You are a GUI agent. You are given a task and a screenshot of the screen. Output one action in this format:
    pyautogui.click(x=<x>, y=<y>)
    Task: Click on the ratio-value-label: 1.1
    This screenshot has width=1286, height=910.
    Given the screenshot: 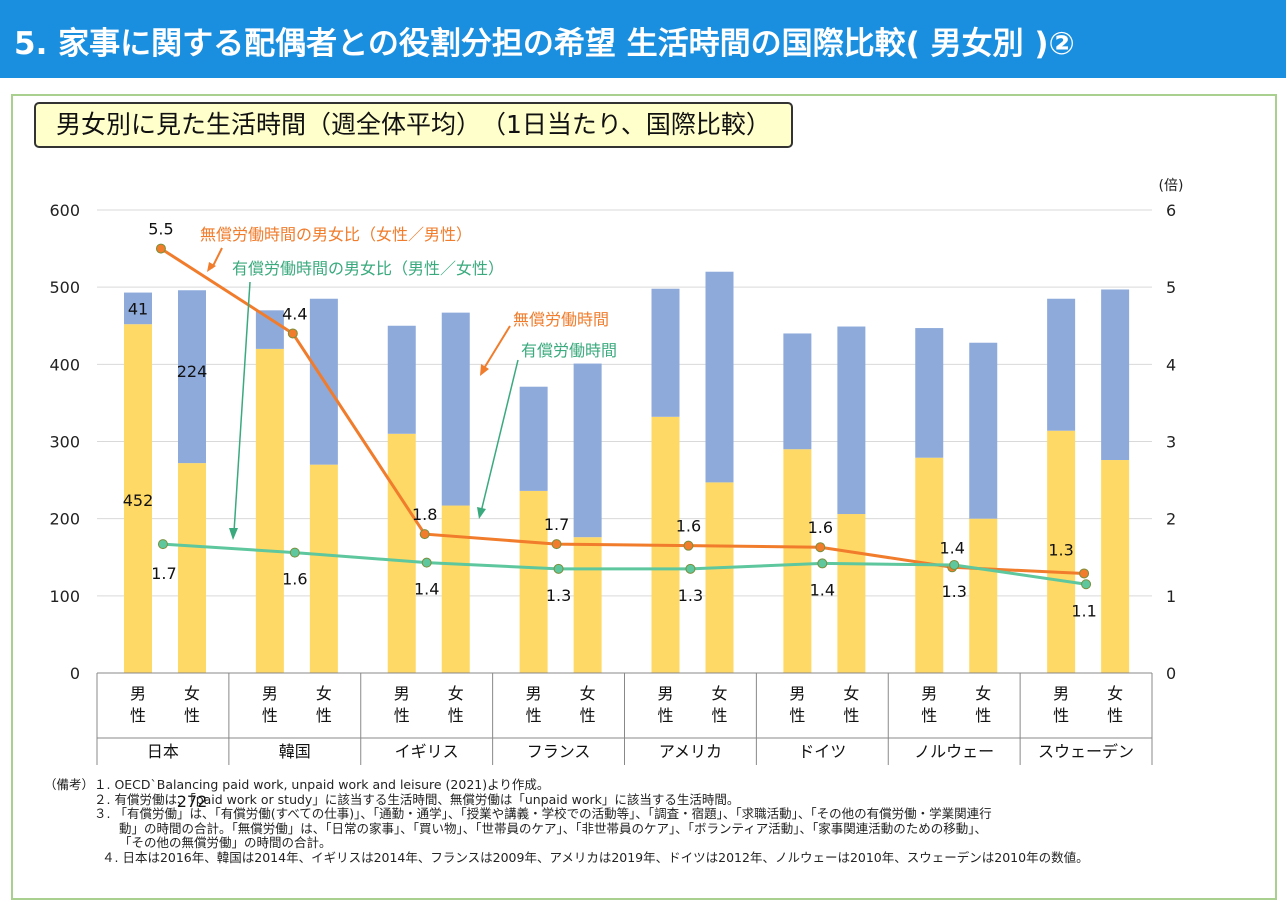 What is the action you would take?
    pyautogui.click(x=1083, y=610)
    